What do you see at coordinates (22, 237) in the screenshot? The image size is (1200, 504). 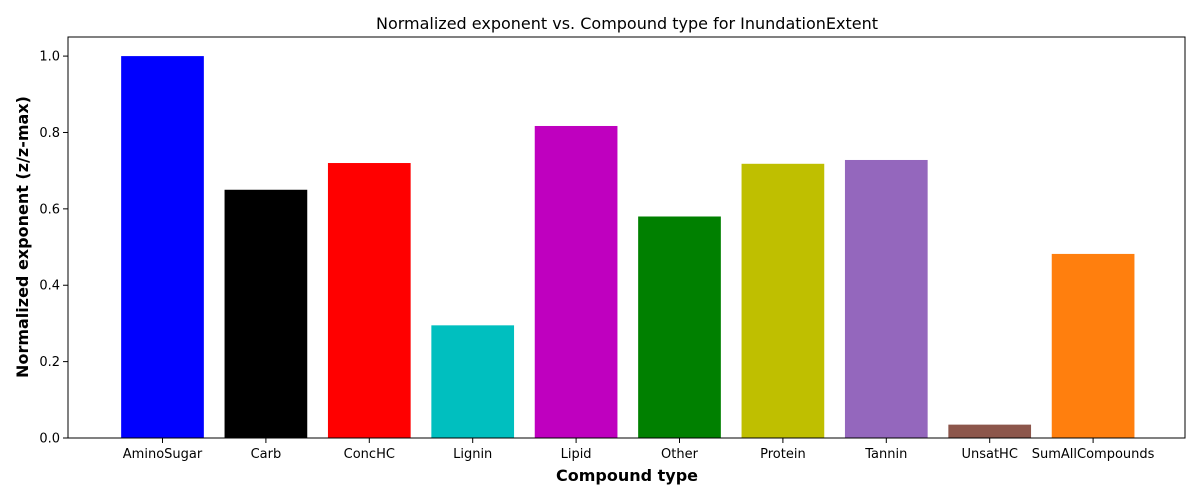 I see `y-axis-title: Normalized exponent (z/z-max)` at bounding box center [22, 237].